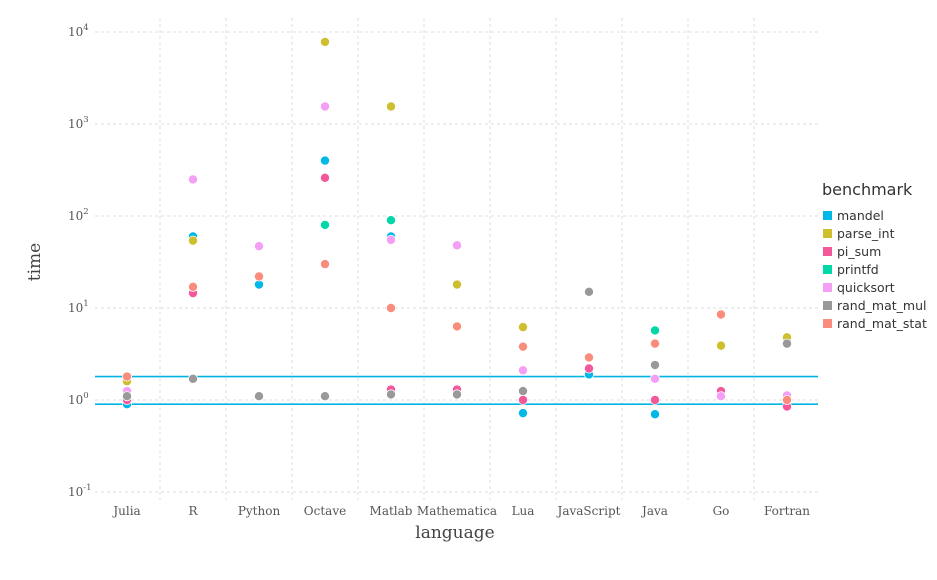 The width and height of the screenshot is (937, 580). What do you see at coordinates (391, 511) in the screenshot?
I see `x-tick-label: Matlab` at bounding box center [391, 511].